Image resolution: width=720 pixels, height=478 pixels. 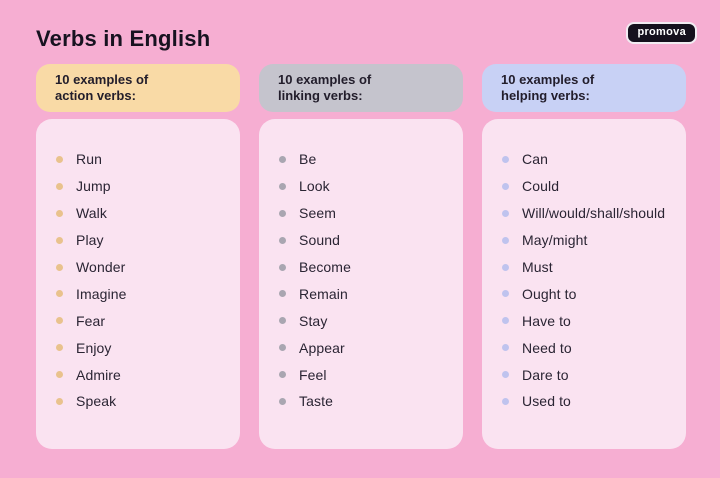 I want to click on list-item: Can, so click(x=589, y=159).